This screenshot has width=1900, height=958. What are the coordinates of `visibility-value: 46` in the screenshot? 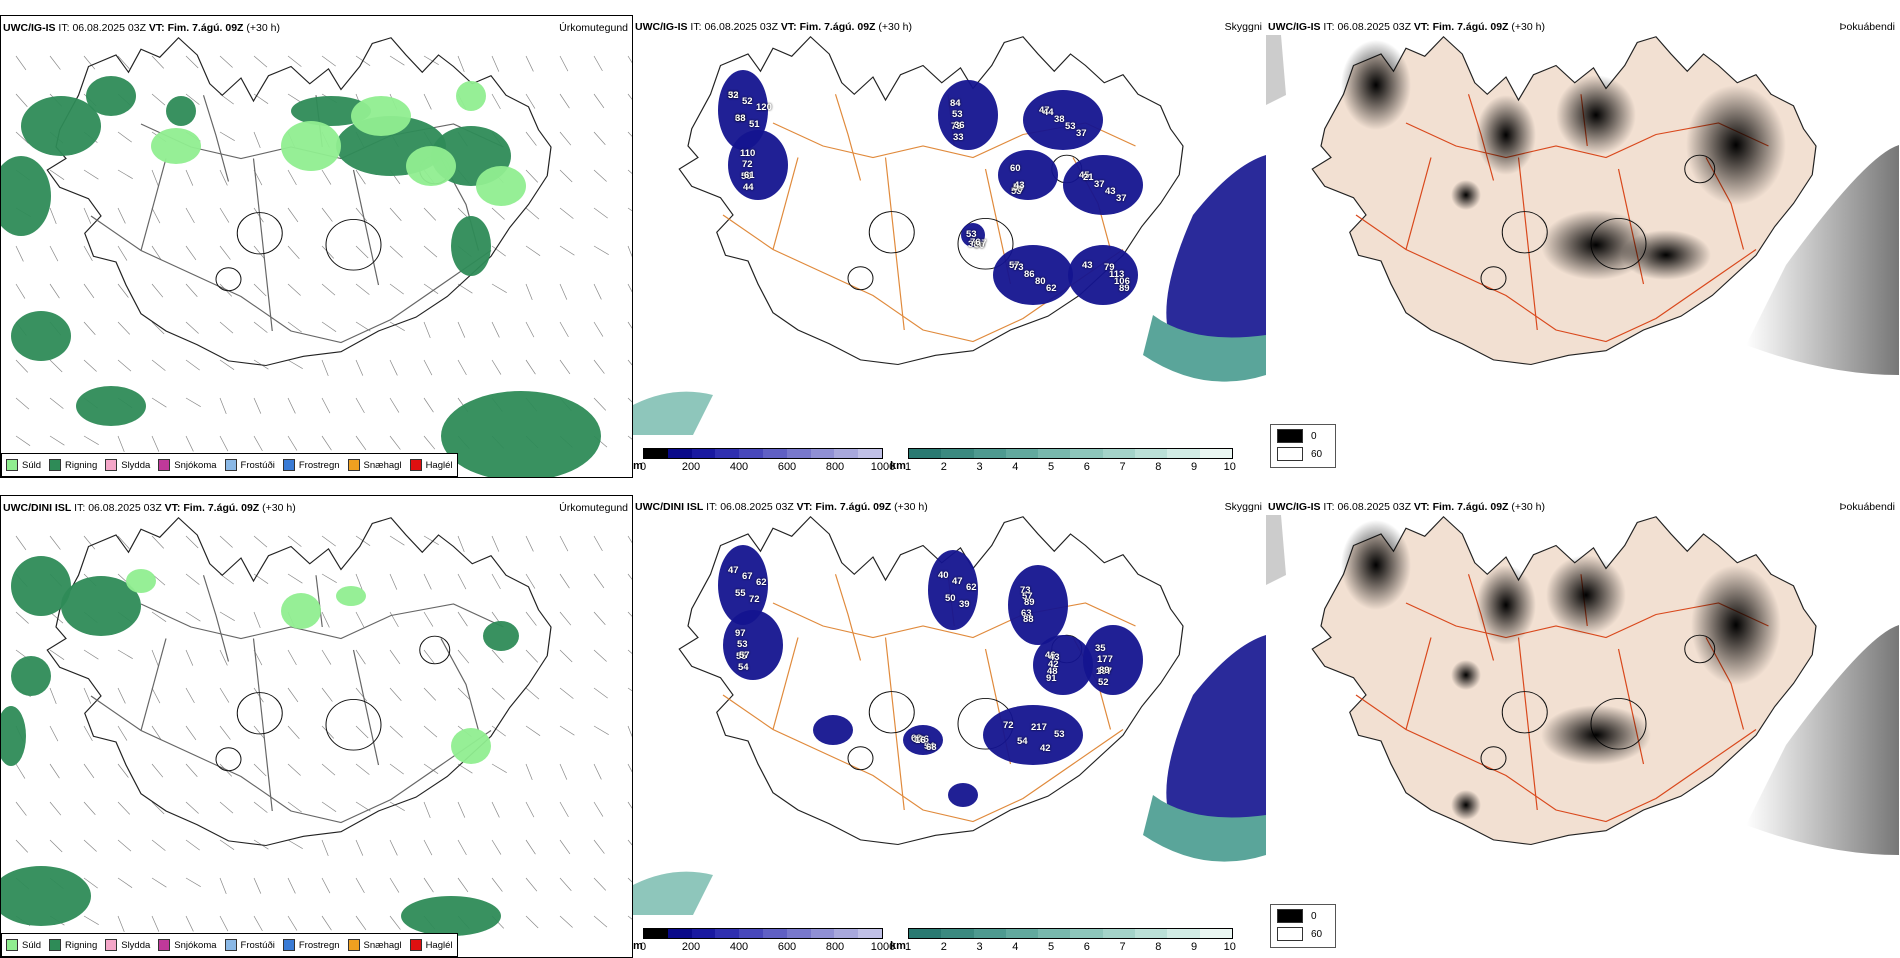 It's located at (1050, 655).